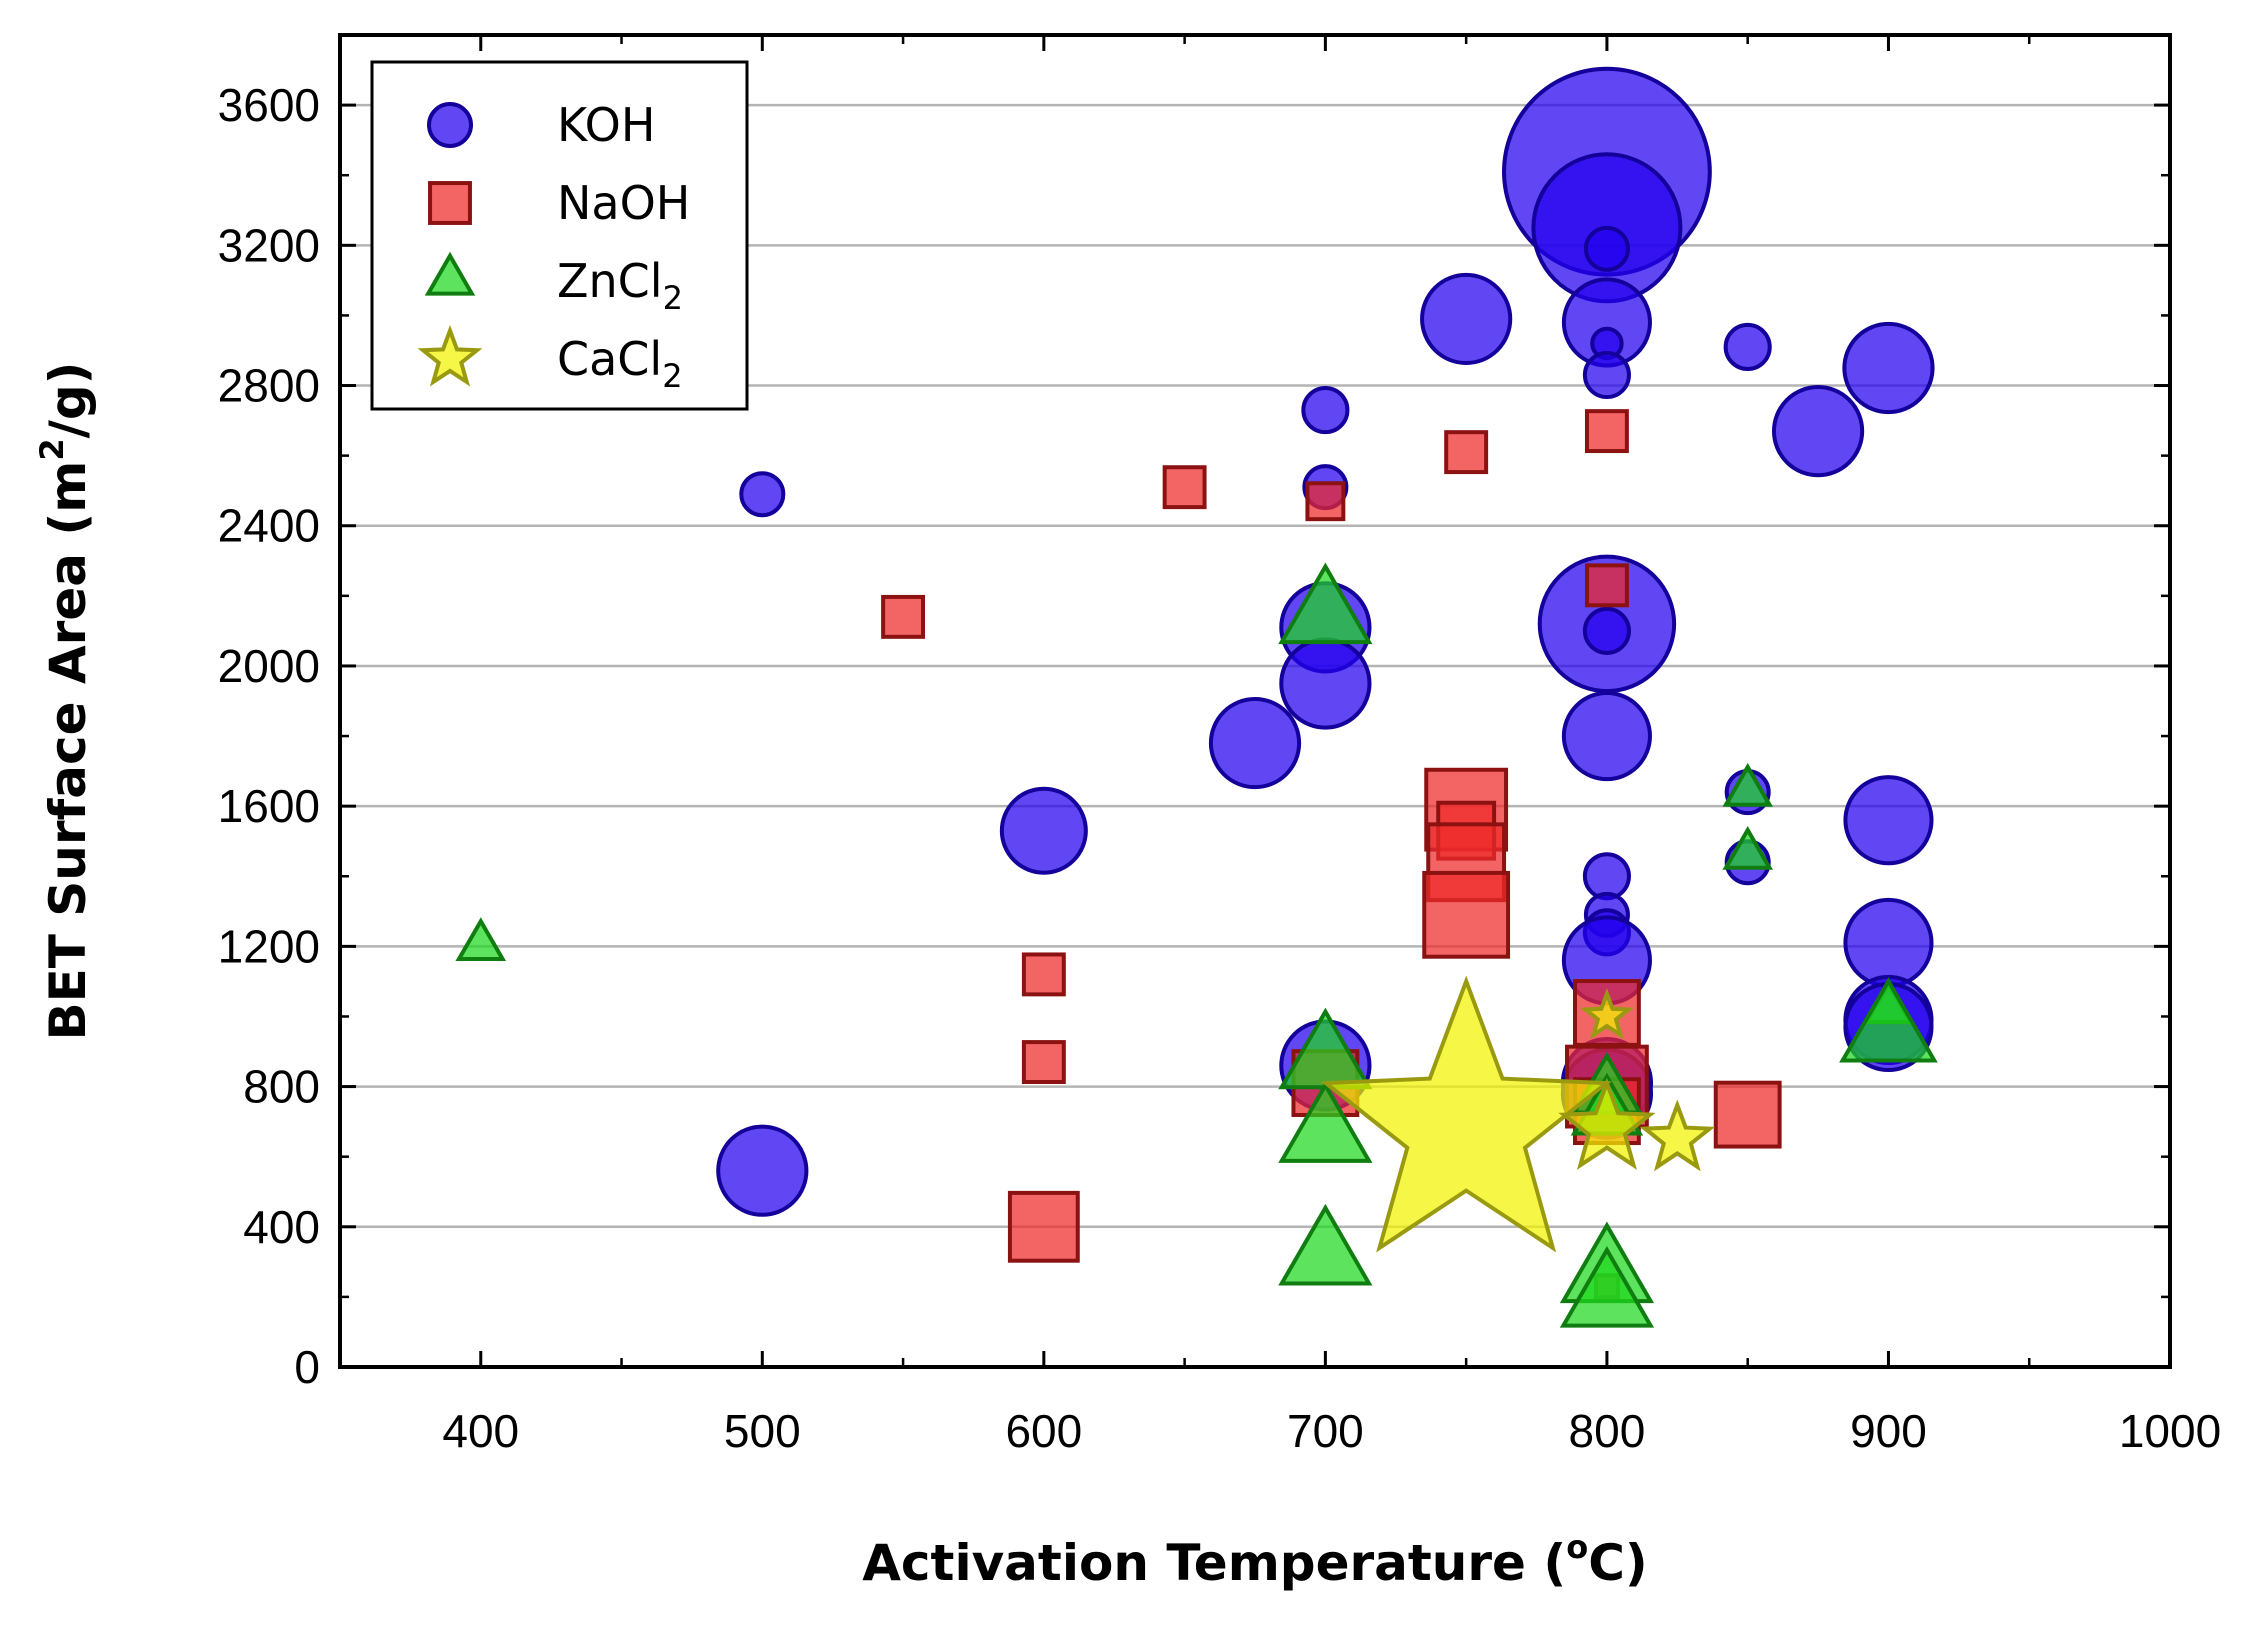  What do you see at coordinates (65, 700) in the screenshot?
I see `y-axis-title: BET Surface Area (m2/g)` at bounding box center [65, 700].